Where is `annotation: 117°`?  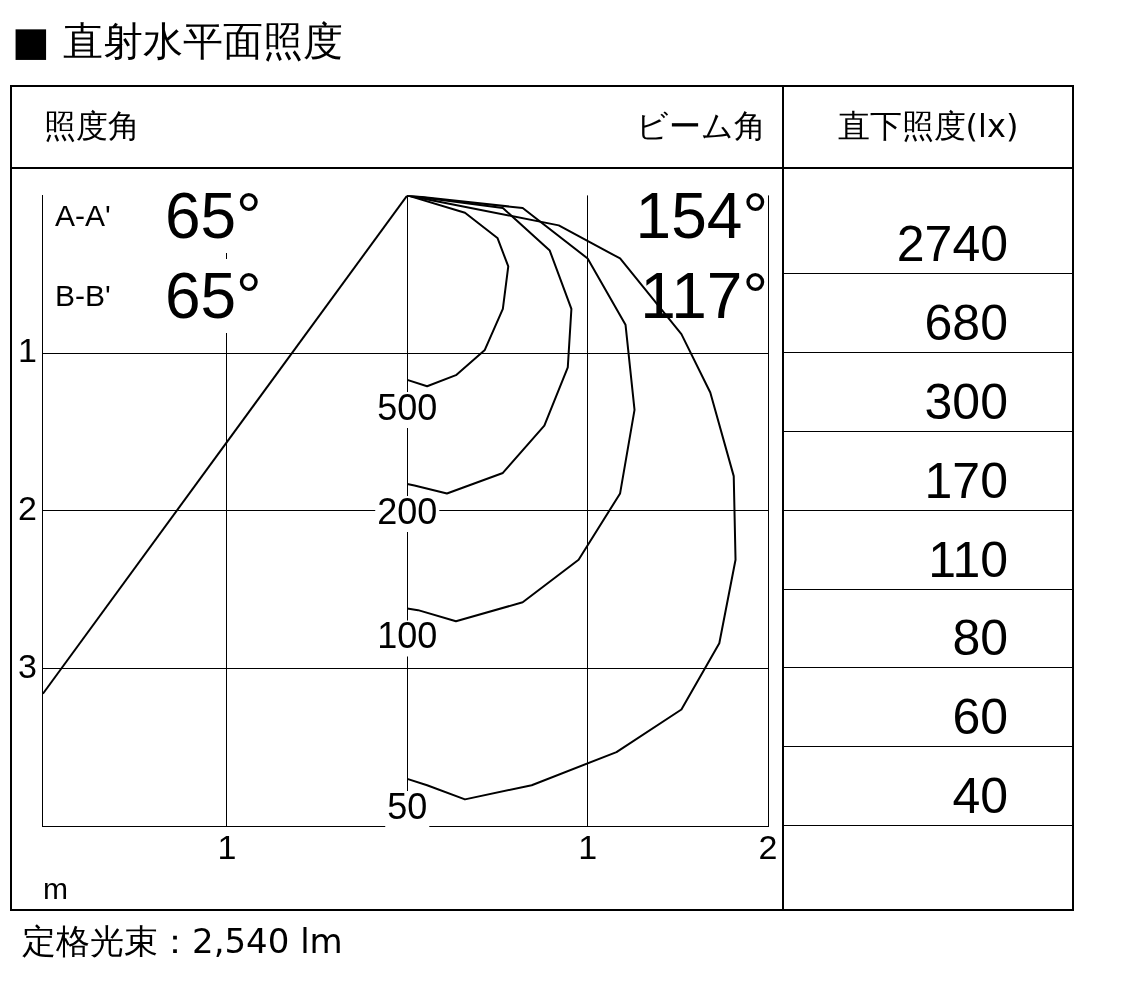
annotation: 117° is located at coordinates (704, 296).